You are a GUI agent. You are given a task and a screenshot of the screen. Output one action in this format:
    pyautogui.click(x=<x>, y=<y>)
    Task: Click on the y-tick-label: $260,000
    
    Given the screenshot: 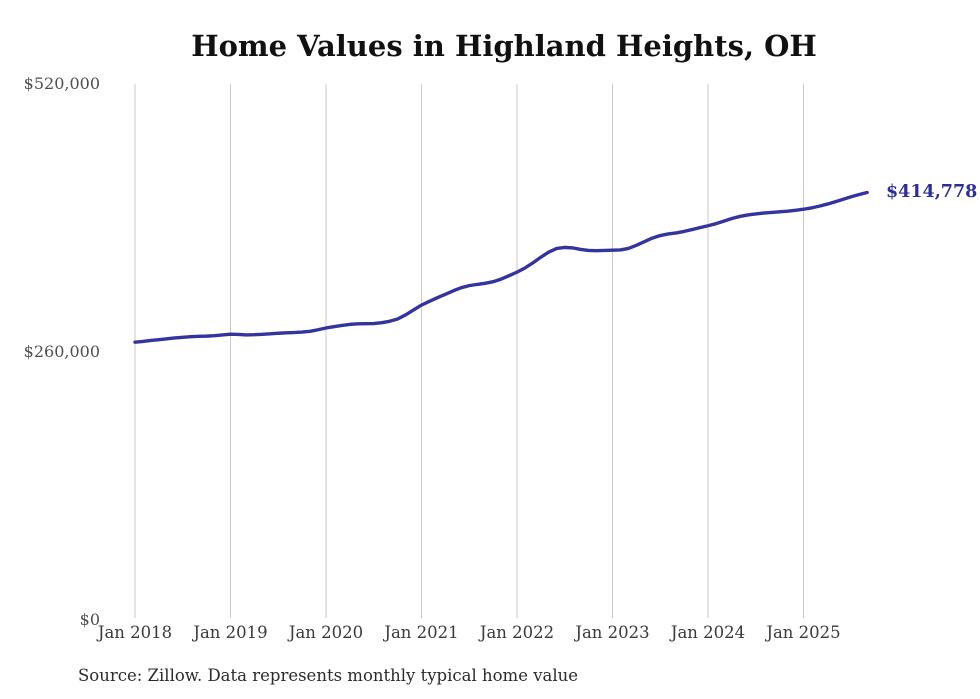 What is the action you would take?
    pyautogui.click(x=61, y=351)
    